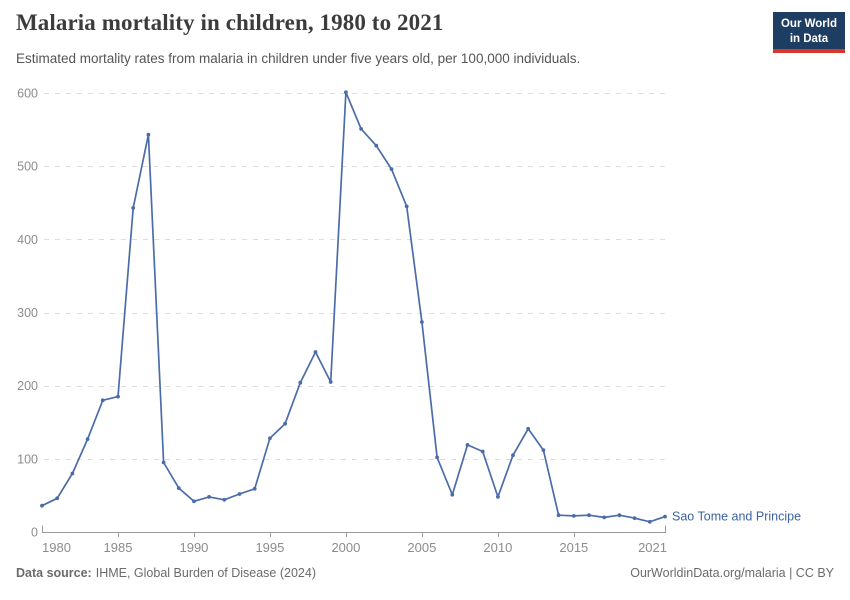 This screenshot has width=850, height=600. What do you see at coordinates (634, 518) in the screenshot?
I see `data-point-2019` at bounding box center [634, 518].